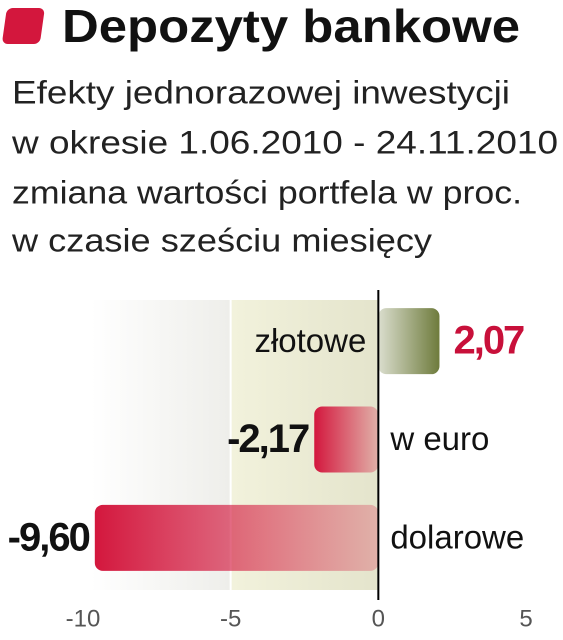 The image size is (563, 640). I want to click on subtitle: Efekty jednorazowej inwestycji, so click(261, 92).